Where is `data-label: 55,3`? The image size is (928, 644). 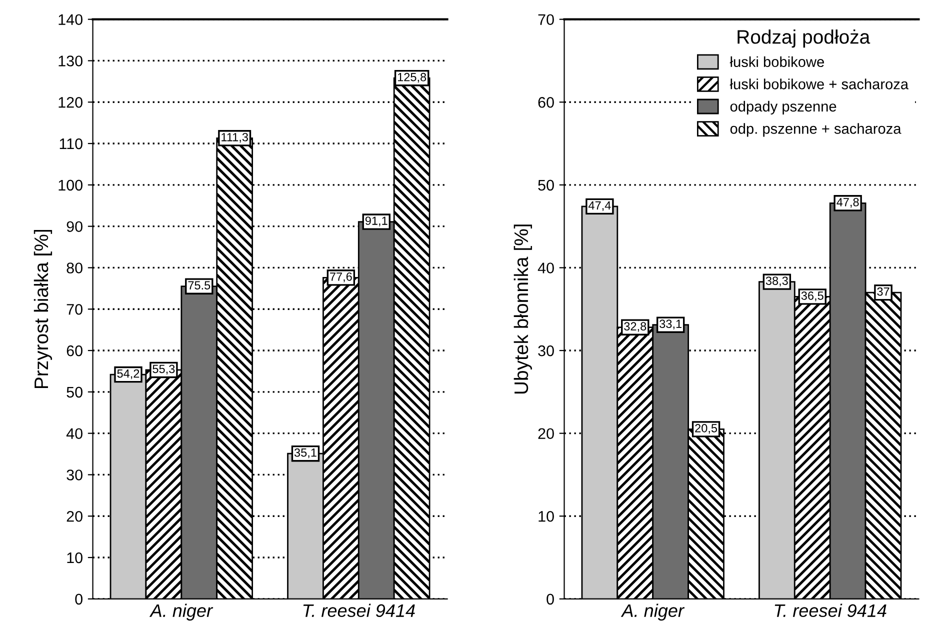 data-label: 55,3 is located at coordinates (163, 369).